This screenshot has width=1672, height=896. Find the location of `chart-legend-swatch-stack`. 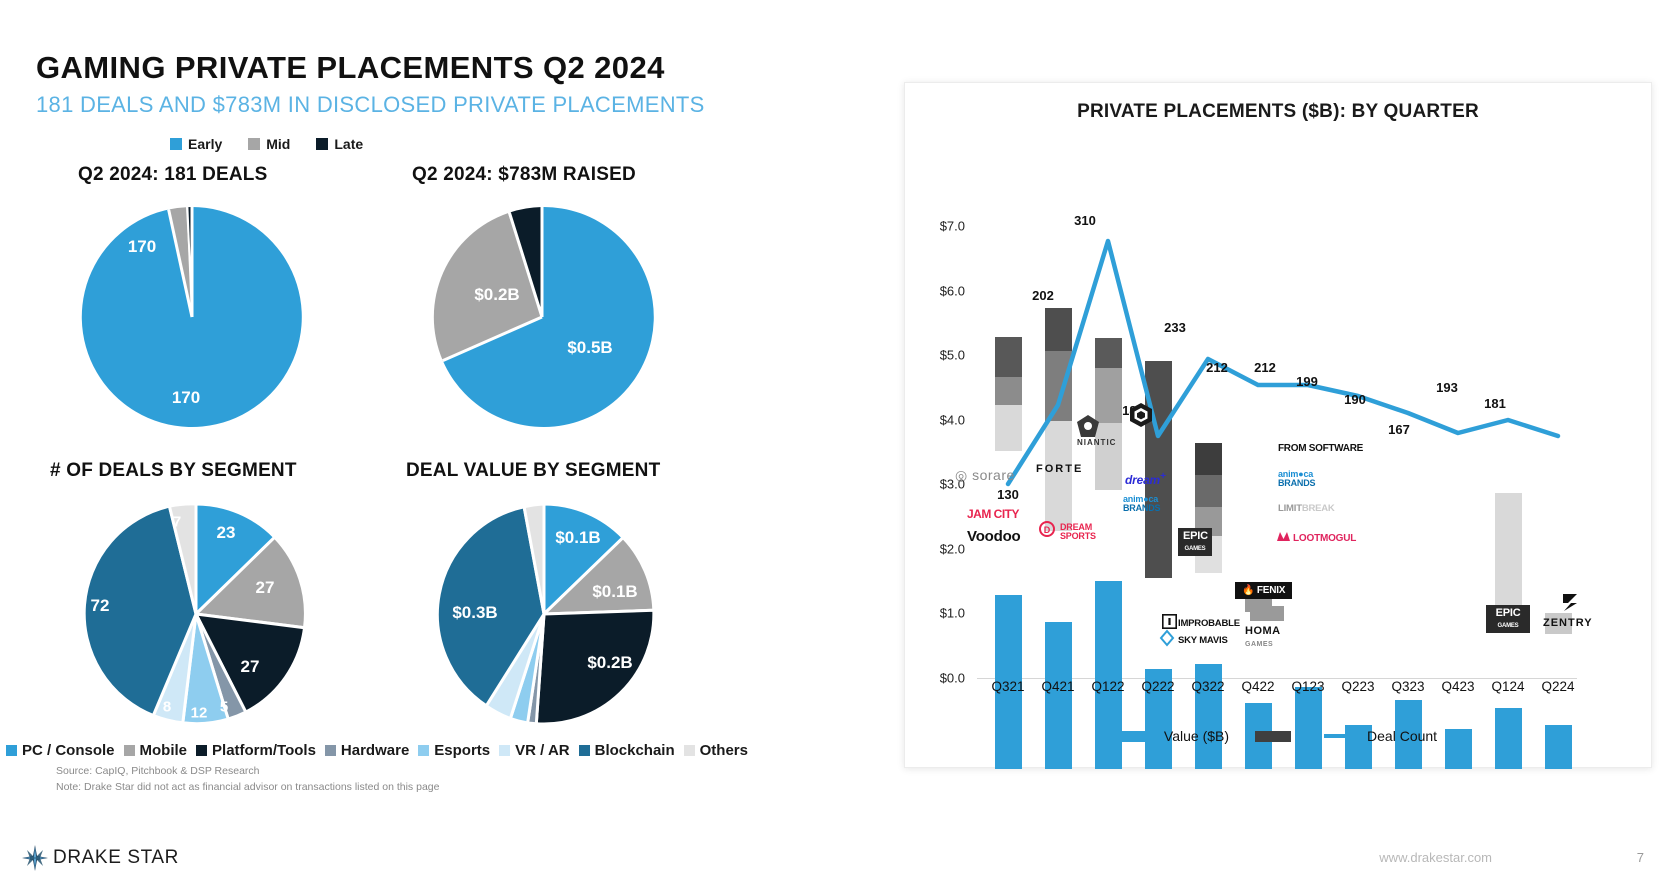

chart-legend-swatch-stack is located at coordinates (1273, 736).